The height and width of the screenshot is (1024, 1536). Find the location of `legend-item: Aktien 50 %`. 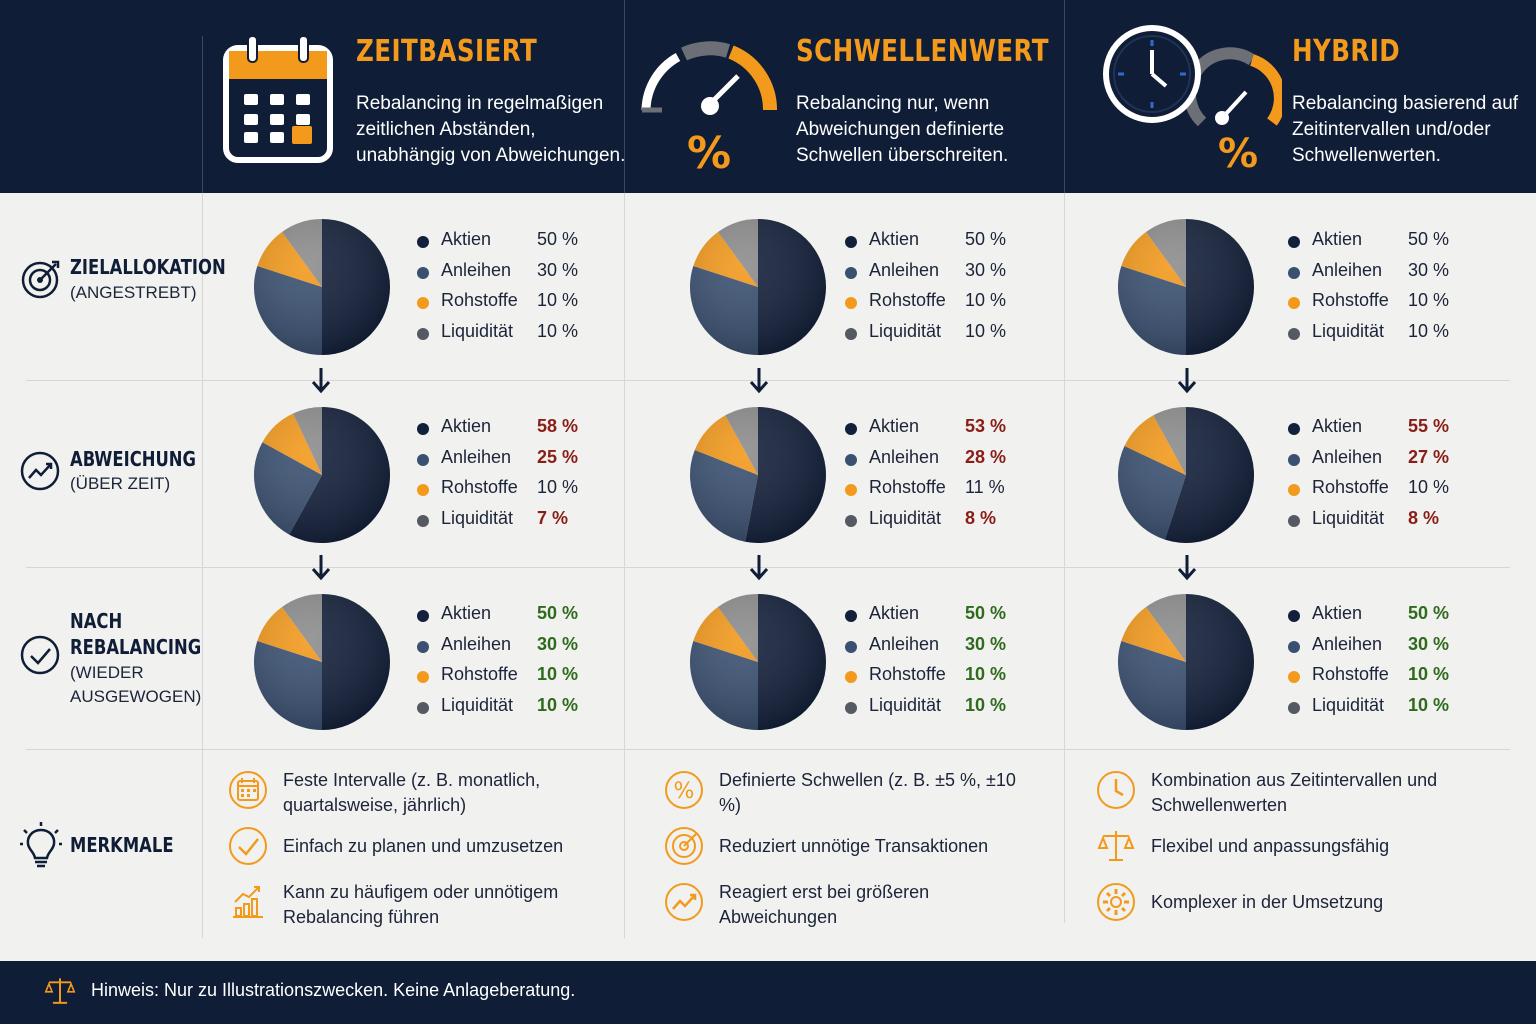

legend-item: Aktien 50 % is located at coordinates (502, 618).